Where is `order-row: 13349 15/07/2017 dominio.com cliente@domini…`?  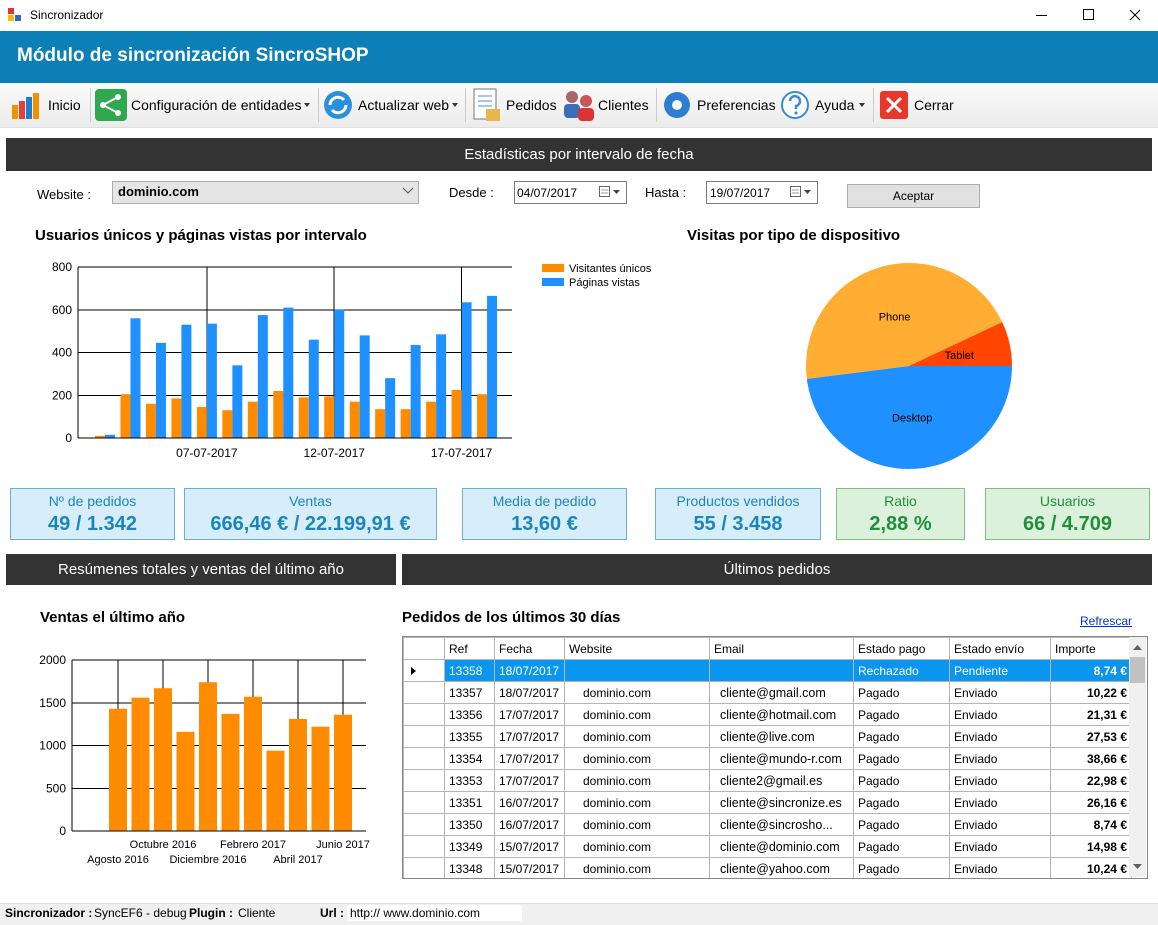
order-row: 13349 15/07/2017 dominio.com cliente@domini… is located at coordinates (767, 846).